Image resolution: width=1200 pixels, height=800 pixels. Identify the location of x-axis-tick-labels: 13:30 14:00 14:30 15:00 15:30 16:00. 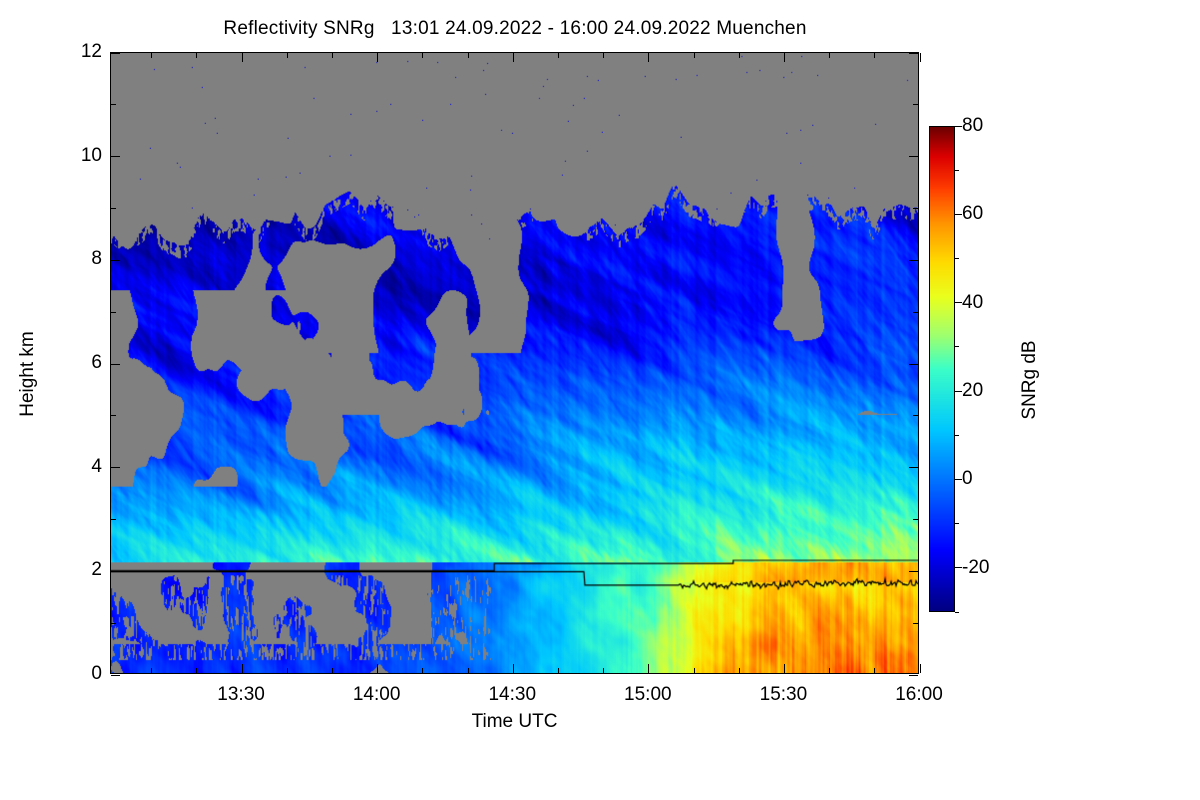
(526, 697).